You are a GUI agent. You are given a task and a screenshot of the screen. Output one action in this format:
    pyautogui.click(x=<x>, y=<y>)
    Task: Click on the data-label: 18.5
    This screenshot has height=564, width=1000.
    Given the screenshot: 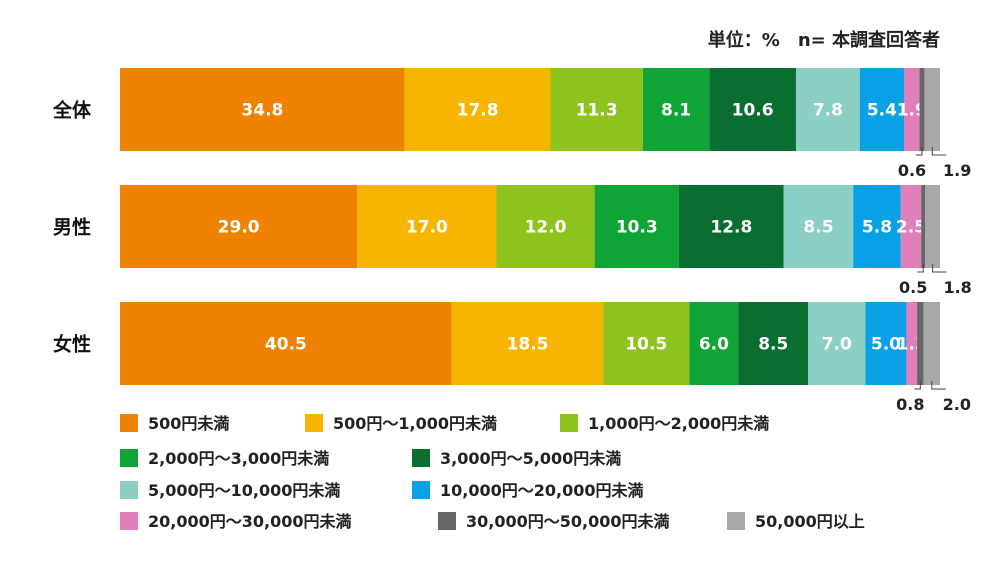 What is the action you would take?
    pyautogui.click(x=528, y=345)
    